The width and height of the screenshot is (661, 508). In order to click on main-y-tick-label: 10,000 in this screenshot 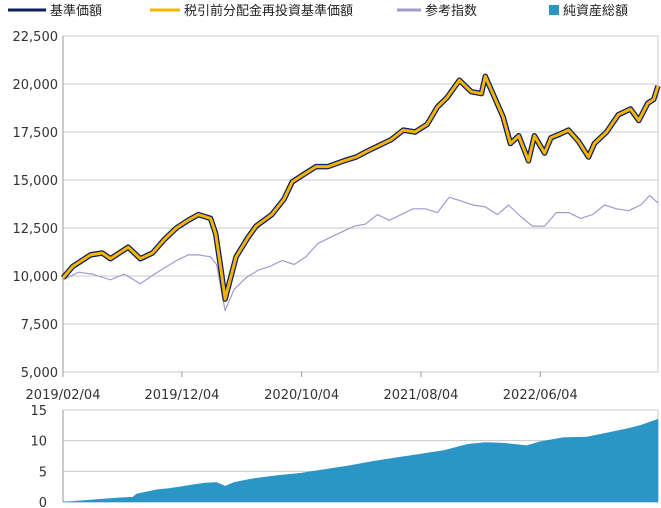, I will do `click(36, 277)`.